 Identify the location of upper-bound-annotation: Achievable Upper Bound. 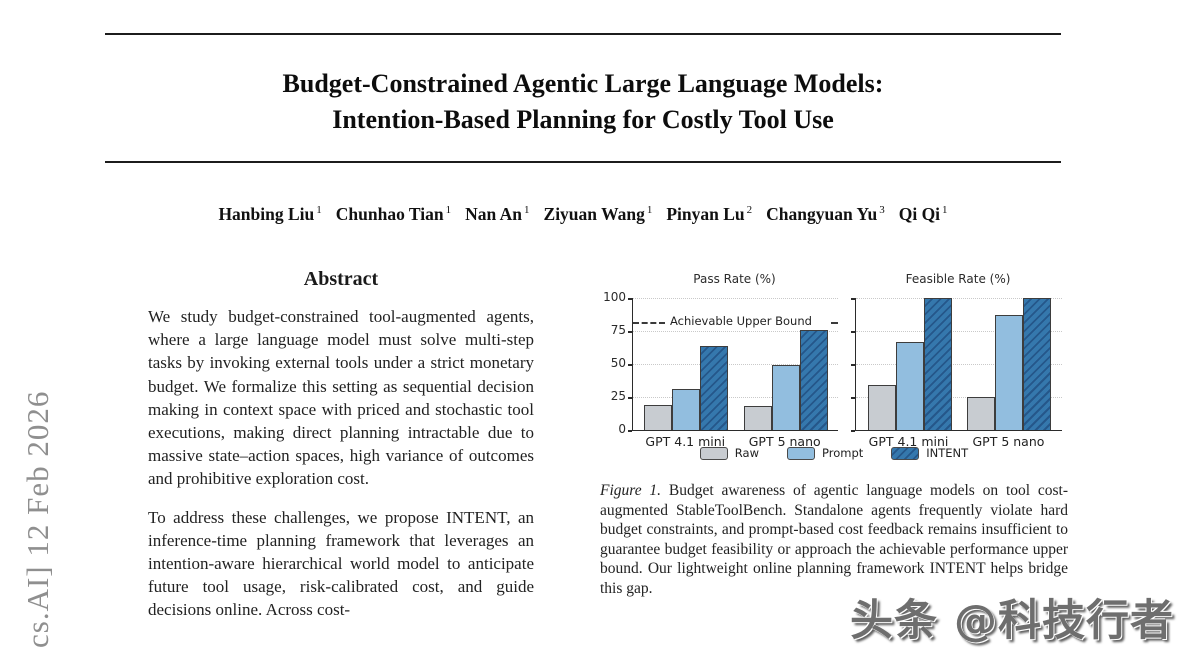
(735, 319).